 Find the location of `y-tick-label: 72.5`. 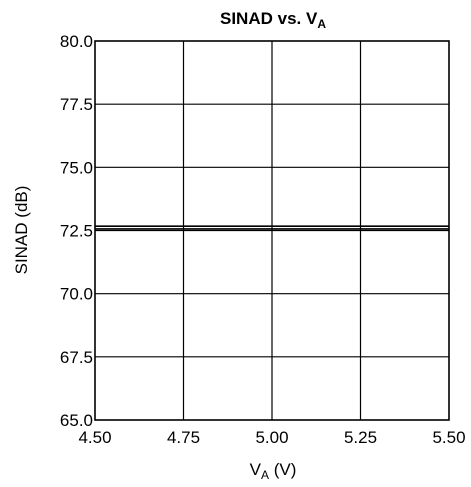

y-tick-label: 72.5 is located at coordinates (76, 231).